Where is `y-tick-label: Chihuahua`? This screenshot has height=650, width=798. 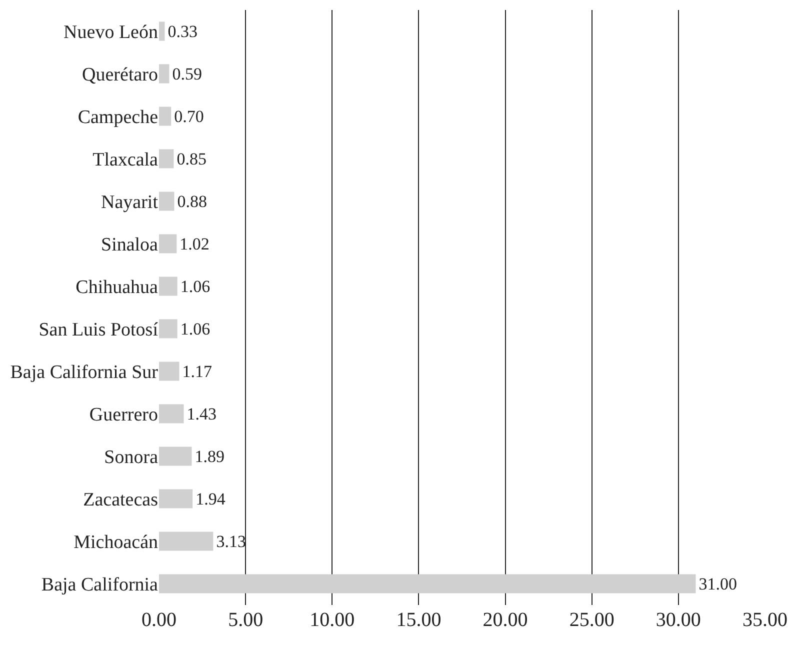 y-tick-label: Chihuahua is located at coordinates (117, 287).